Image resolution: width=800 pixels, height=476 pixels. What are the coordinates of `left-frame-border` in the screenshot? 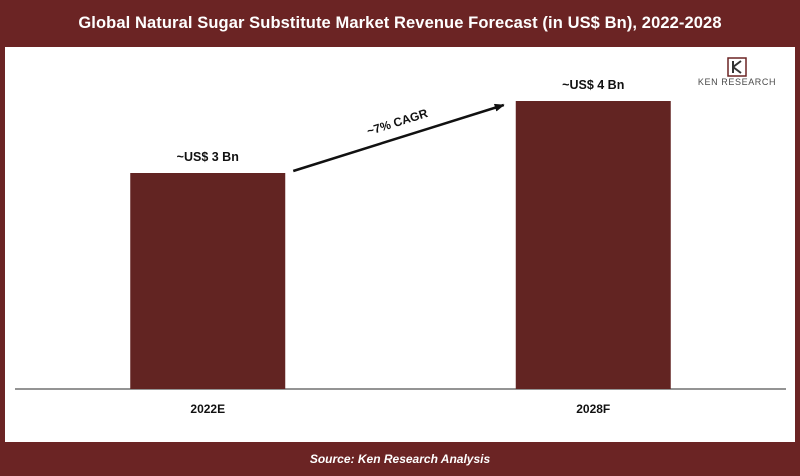 It's located at (2, 244).